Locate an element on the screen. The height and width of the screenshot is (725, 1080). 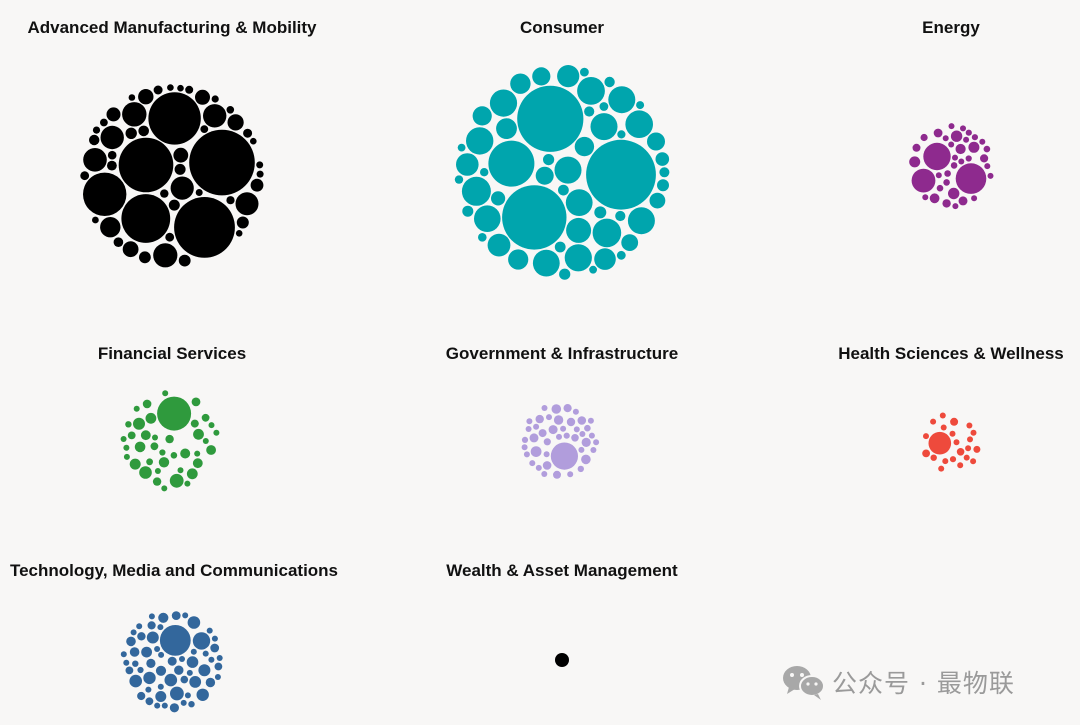
panel-2: Energy is located at coordinates (951, 114).